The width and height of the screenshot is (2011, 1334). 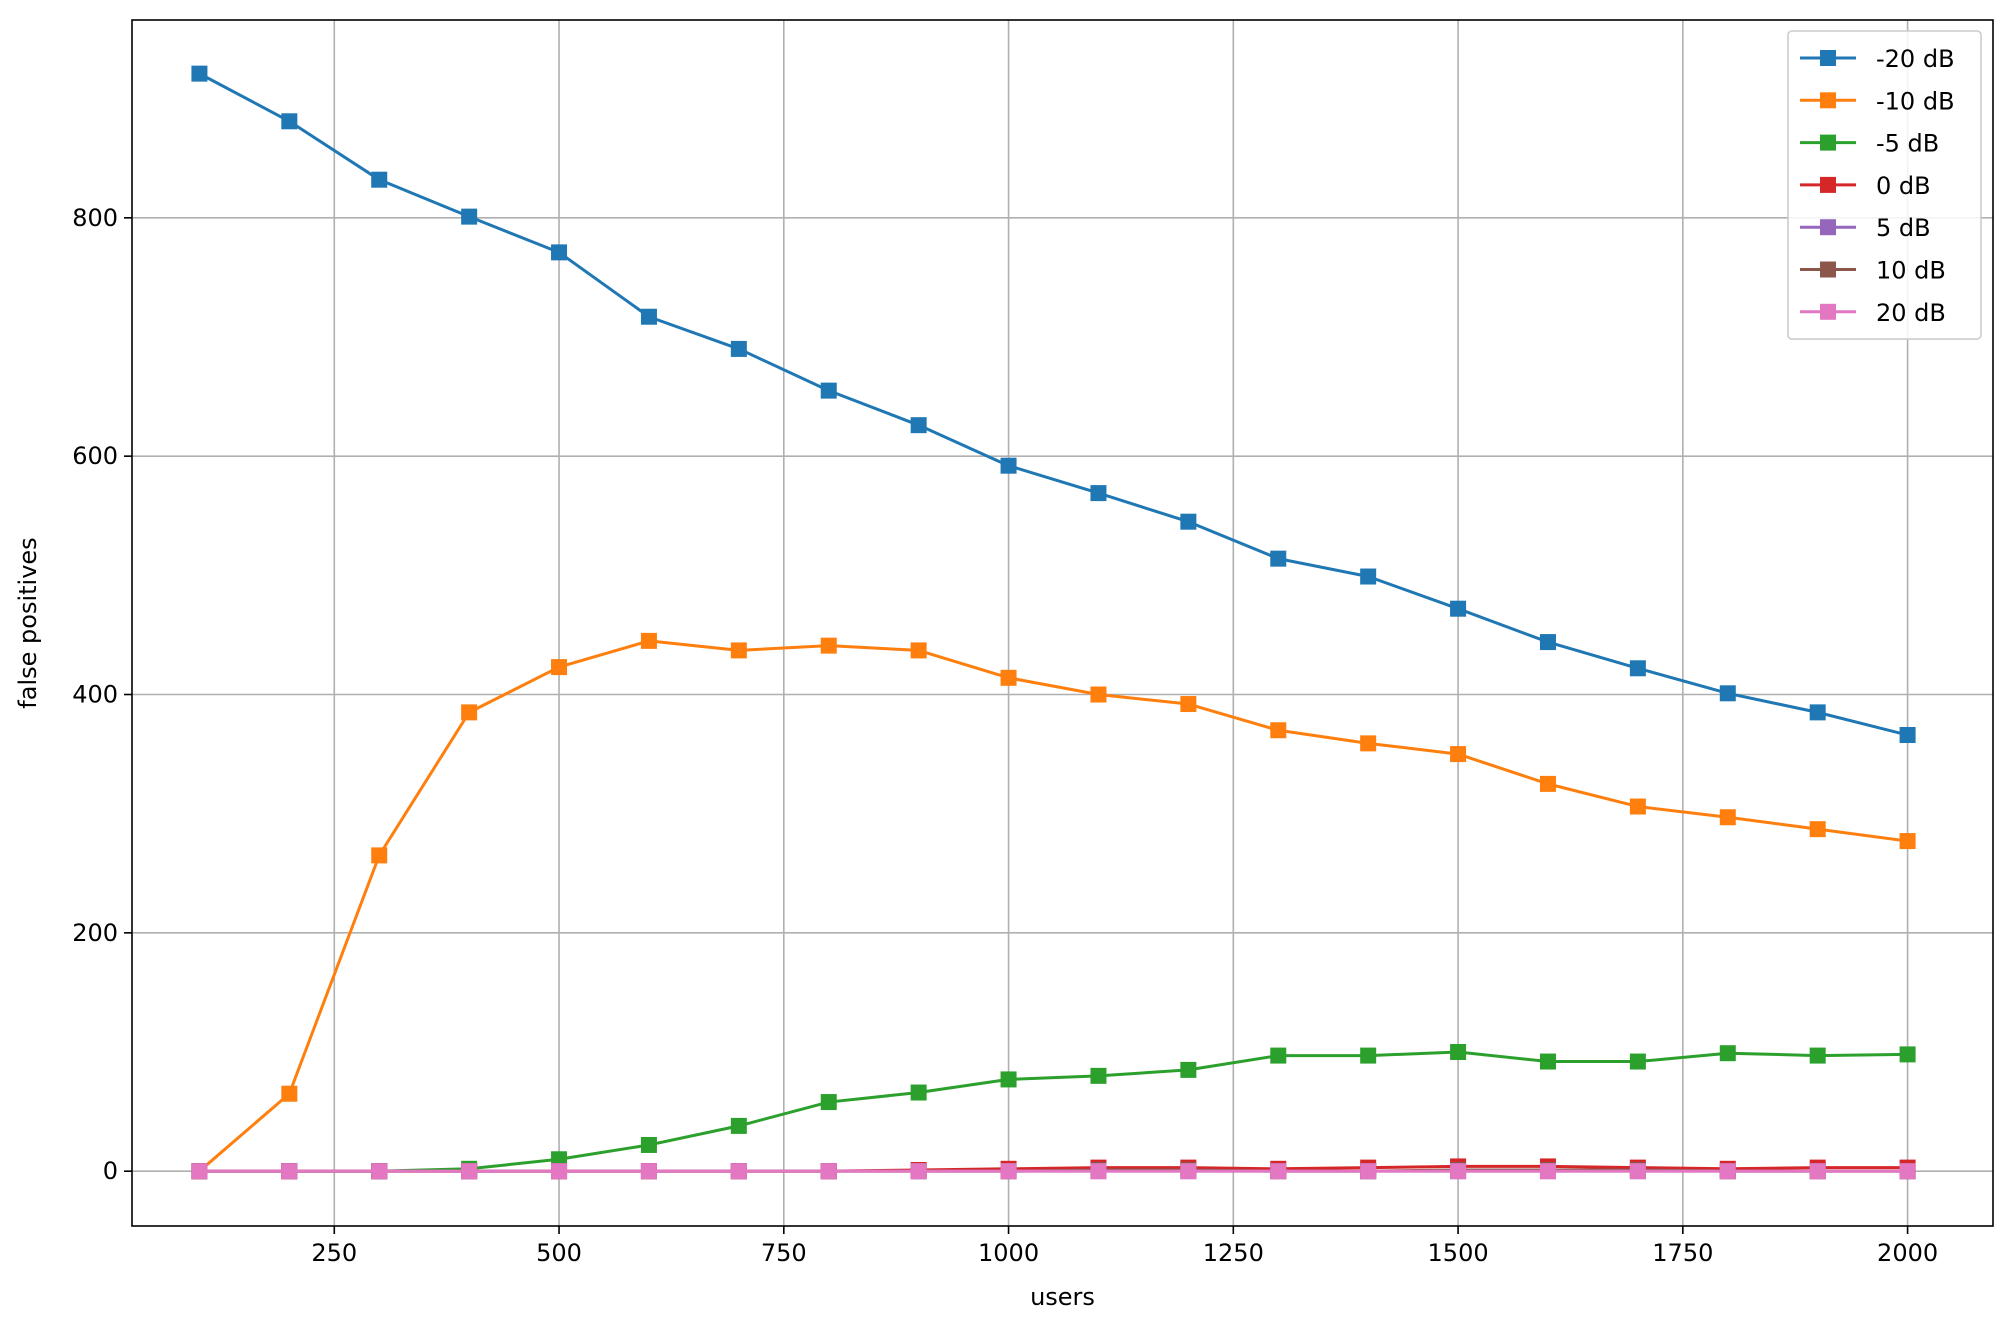 I want to click on series-20dB, so click(x=1053, y=1171).